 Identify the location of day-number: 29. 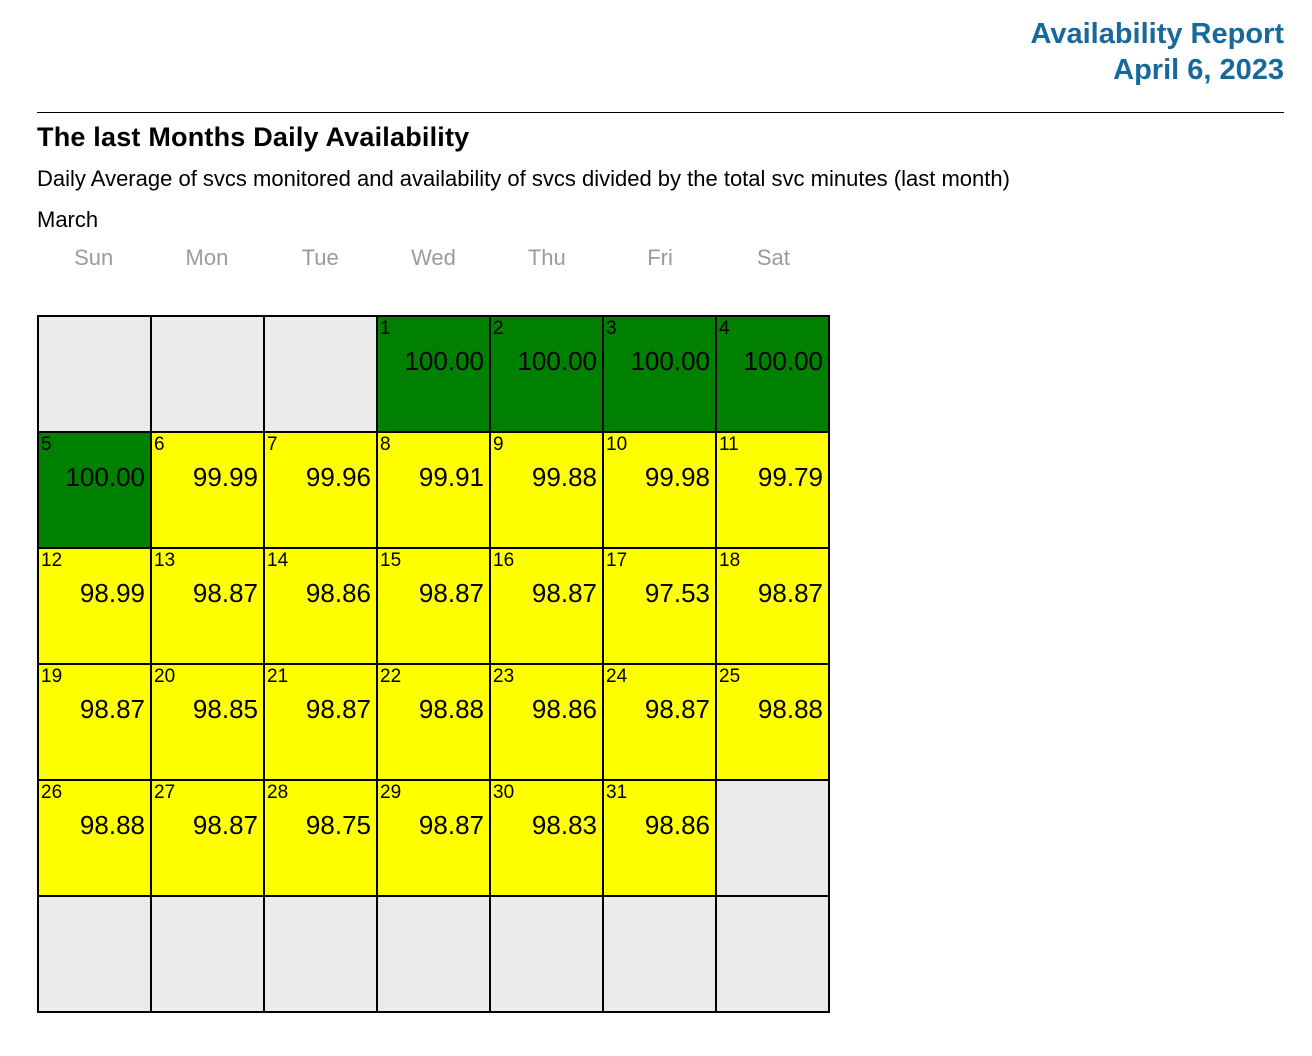
(391, 792).